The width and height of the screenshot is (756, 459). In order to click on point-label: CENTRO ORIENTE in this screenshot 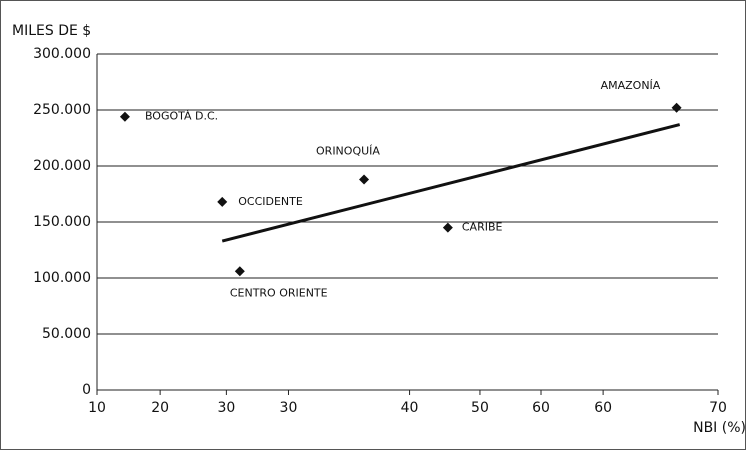, I will do `click(279, 292)`.